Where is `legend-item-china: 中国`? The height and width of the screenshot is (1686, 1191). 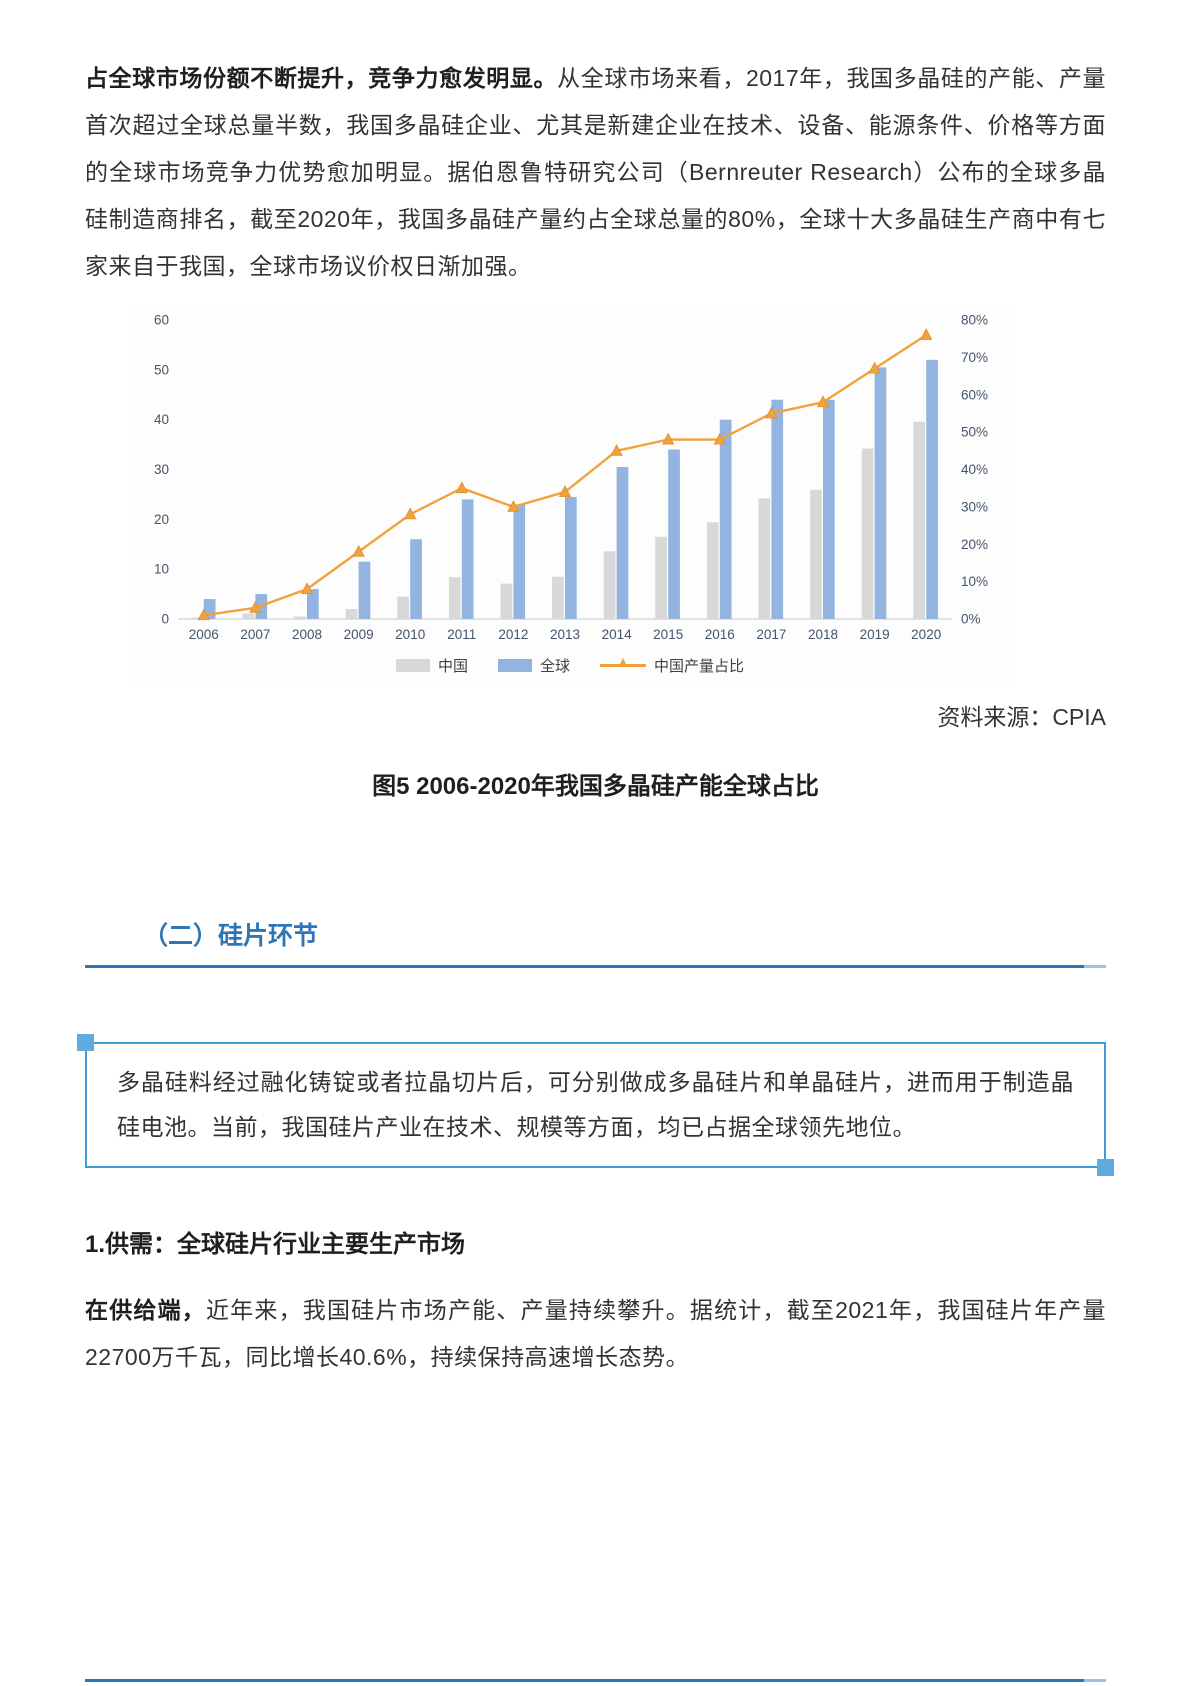
legend-item-china: 中国 is located at coordinates (431, 665).